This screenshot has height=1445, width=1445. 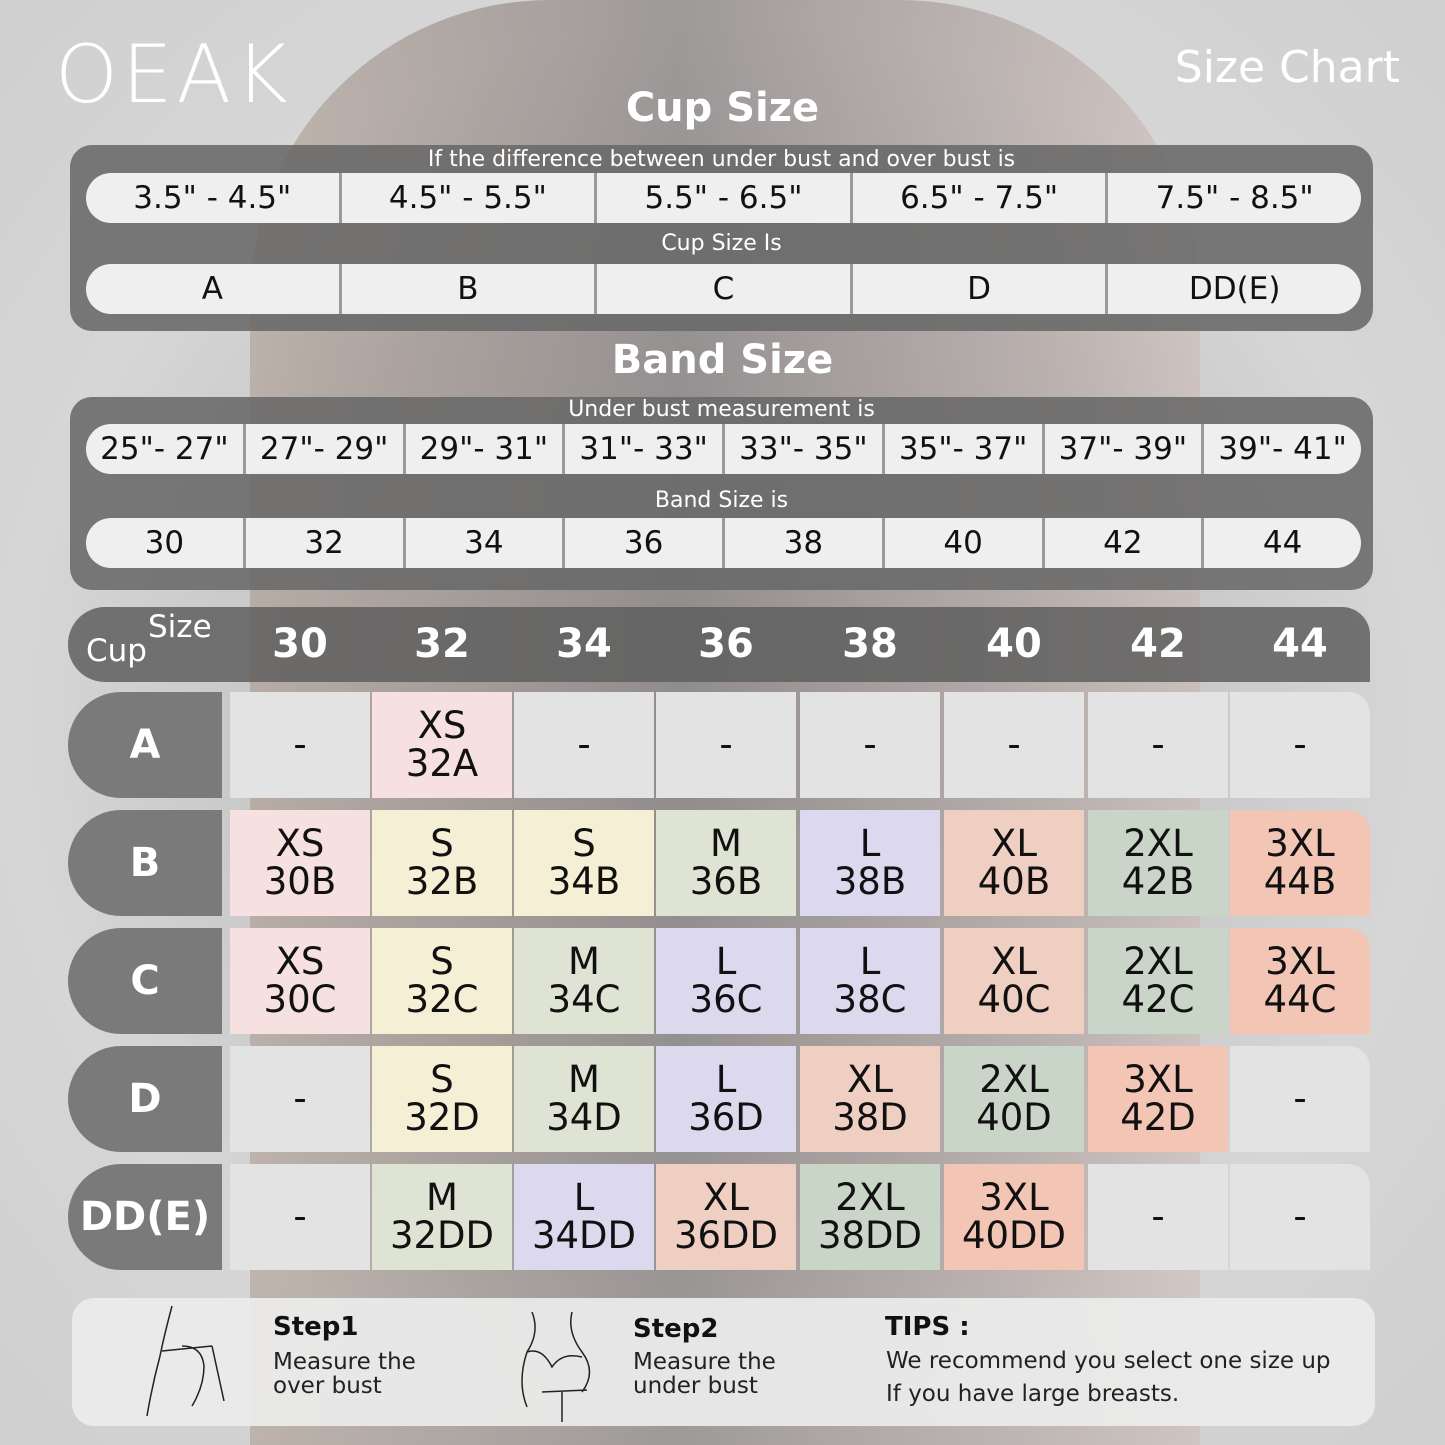 I want to click on size-cell: 2XL 42B, so click(x=1158, y=863).